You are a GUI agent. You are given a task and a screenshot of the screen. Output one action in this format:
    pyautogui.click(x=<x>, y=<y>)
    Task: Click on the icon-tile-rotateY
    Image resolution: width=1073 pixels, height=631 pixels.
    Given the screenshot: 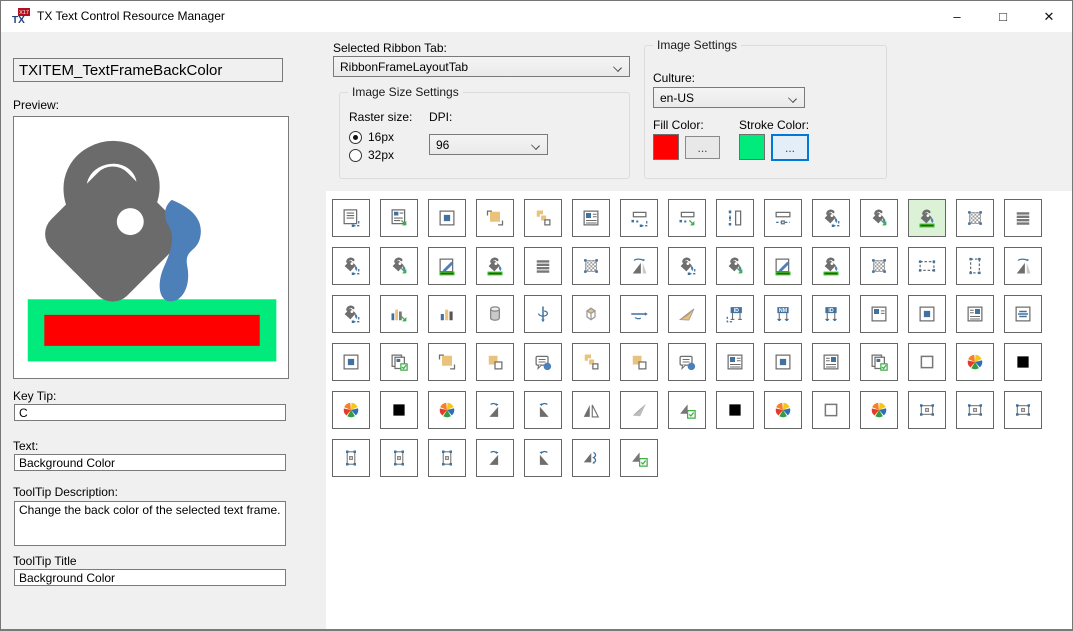 What is the action you would take?
    pyautogui.click(x=543, y=314)
    